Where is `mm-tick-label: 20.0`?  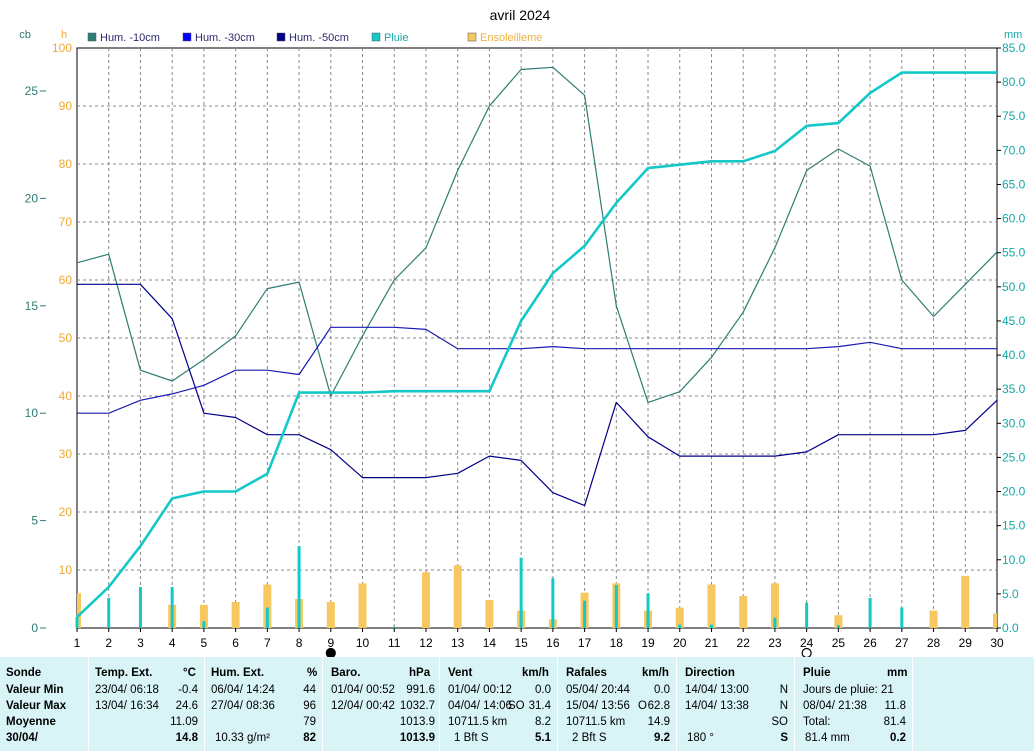
mm-tick-label: 20.0 is located at coordinates (1014, 492).